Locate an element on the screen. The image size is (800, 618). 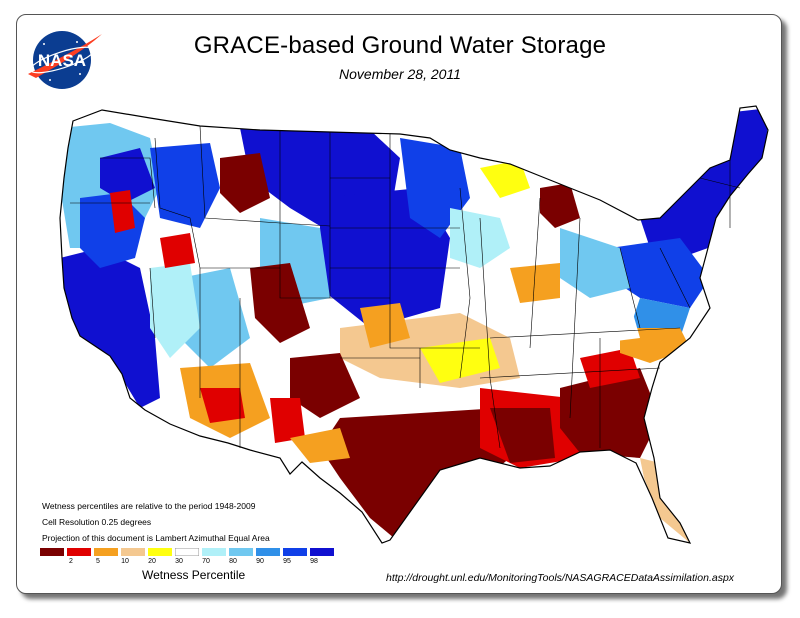
legend-tick: 20 is located at coordinates (152, 561).